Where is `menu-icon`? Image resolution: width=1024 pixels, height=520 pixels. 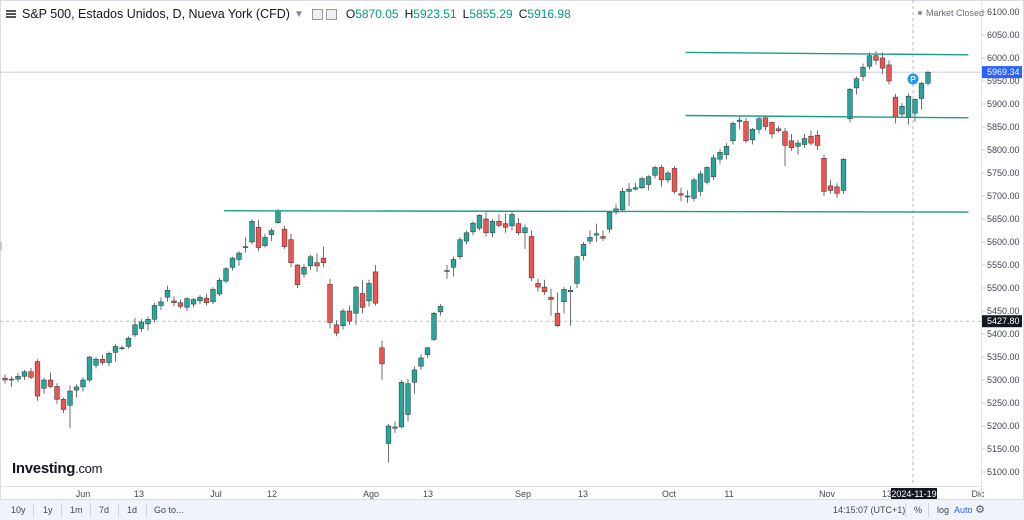
menu-icon is located at coordinates (11, 14).